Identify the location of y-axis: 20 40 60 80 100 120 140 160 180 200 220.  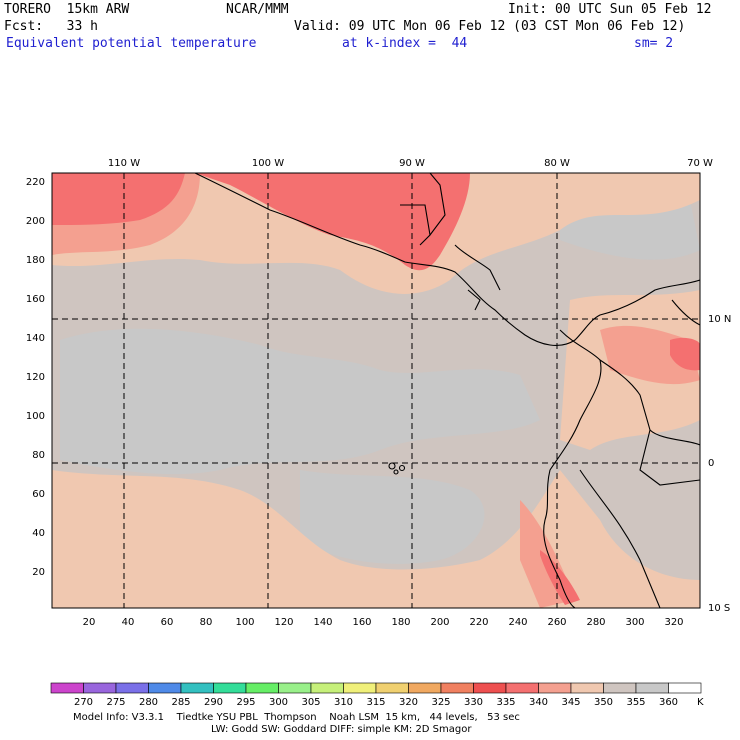
(35, 377).